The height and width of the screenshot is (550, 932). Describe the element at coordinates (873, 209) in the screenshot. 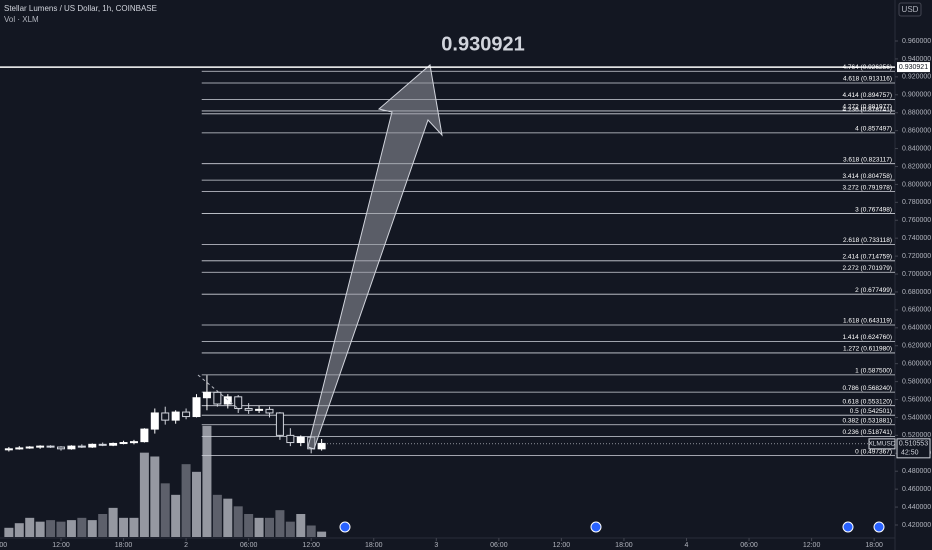

I see `fib-label: 3 (0.767498)` at that location.